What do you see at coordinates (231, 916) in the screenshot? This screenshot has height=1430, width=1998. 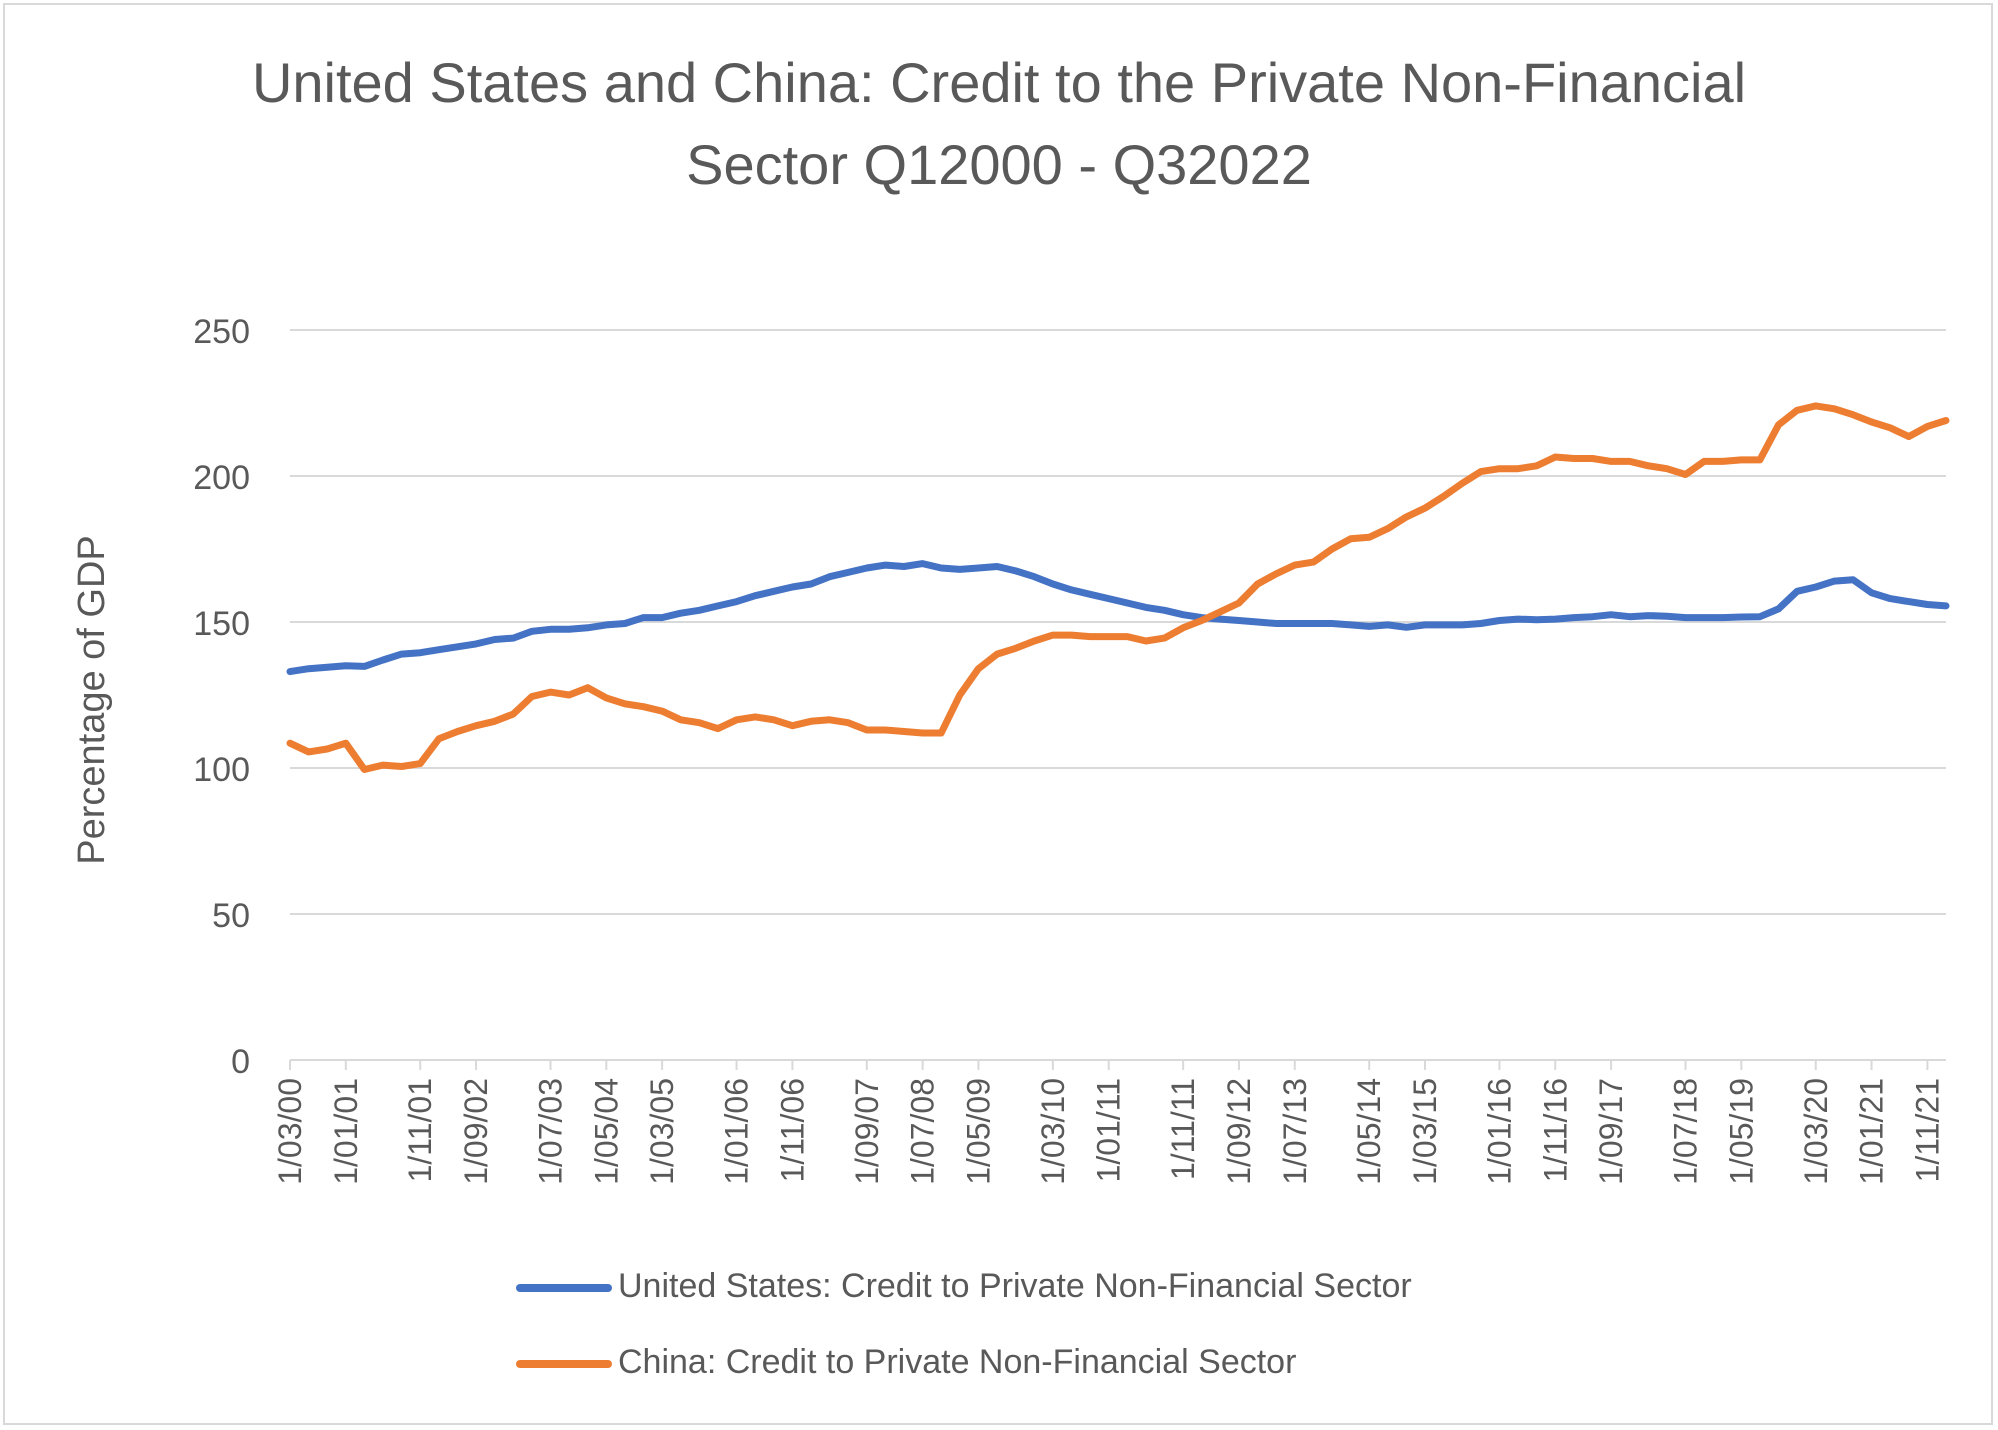 I see `y-tick-label: 50` at bounding box center [231, 916].